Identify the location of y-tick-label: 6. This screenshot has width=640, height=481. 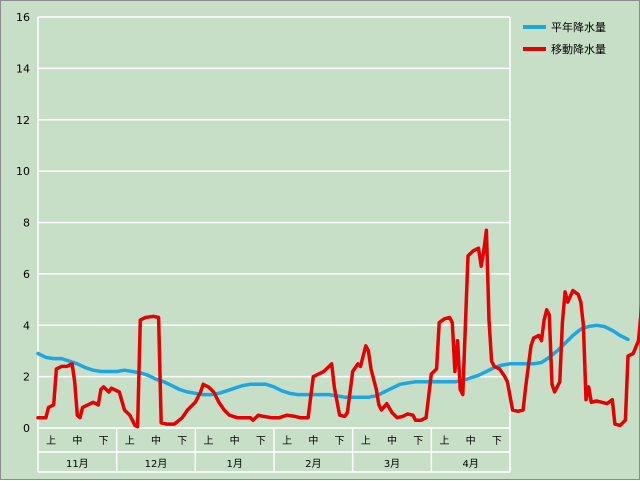
(26, 274).